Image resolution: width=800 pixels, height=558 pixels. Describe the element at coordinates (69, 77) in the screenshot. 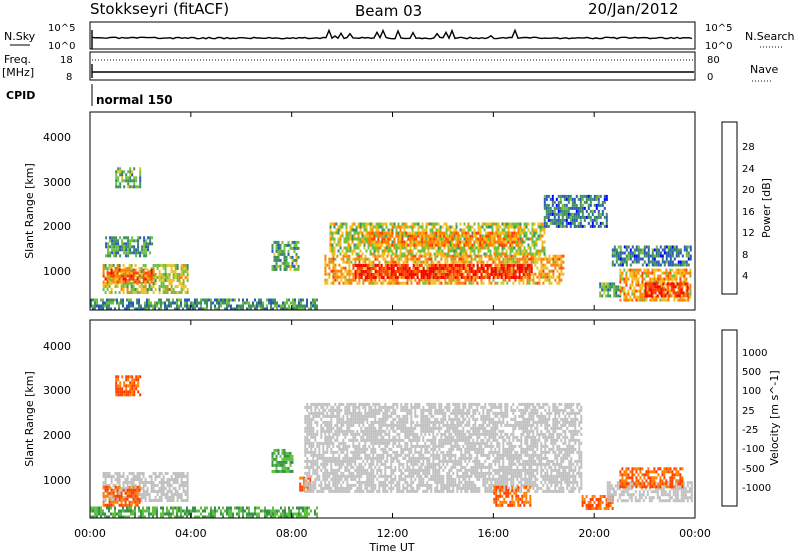

I see `freq-bottom-tick: 8` at that location.